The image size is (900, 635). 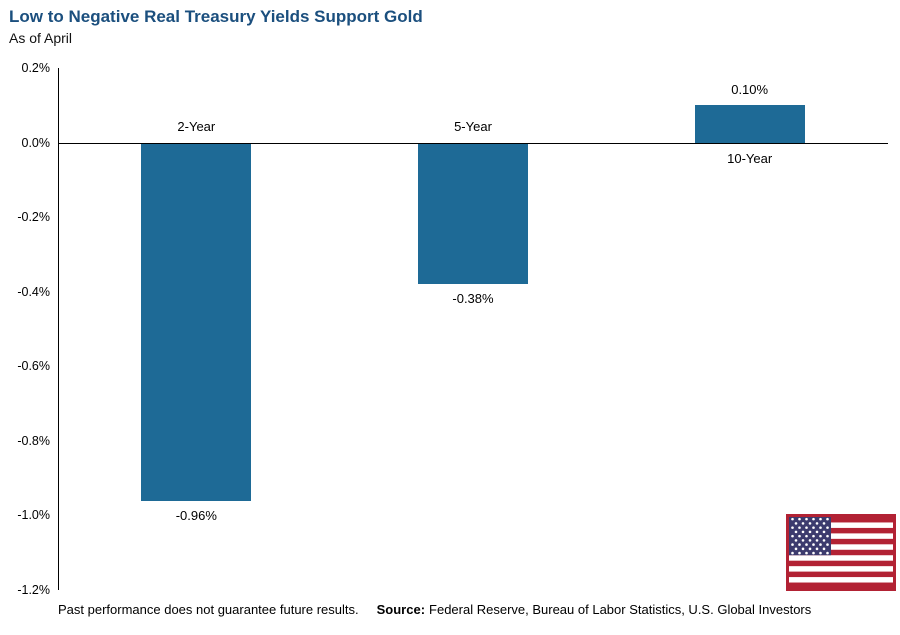 I want to click on bar-category-label: 2-Year, so click(x=196, y=126).